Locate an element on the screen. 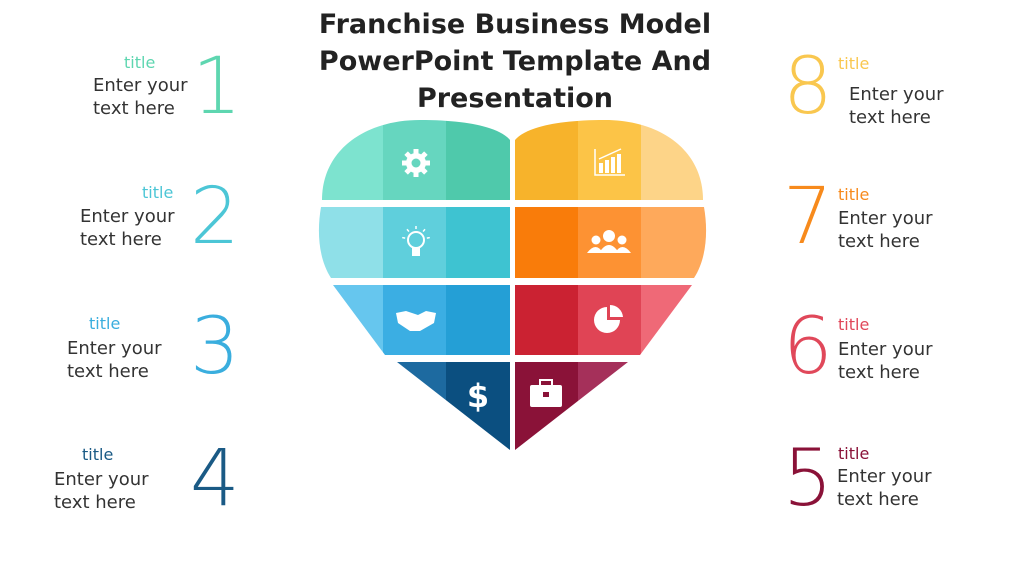  team-icon is located at coordinates (609, 241).